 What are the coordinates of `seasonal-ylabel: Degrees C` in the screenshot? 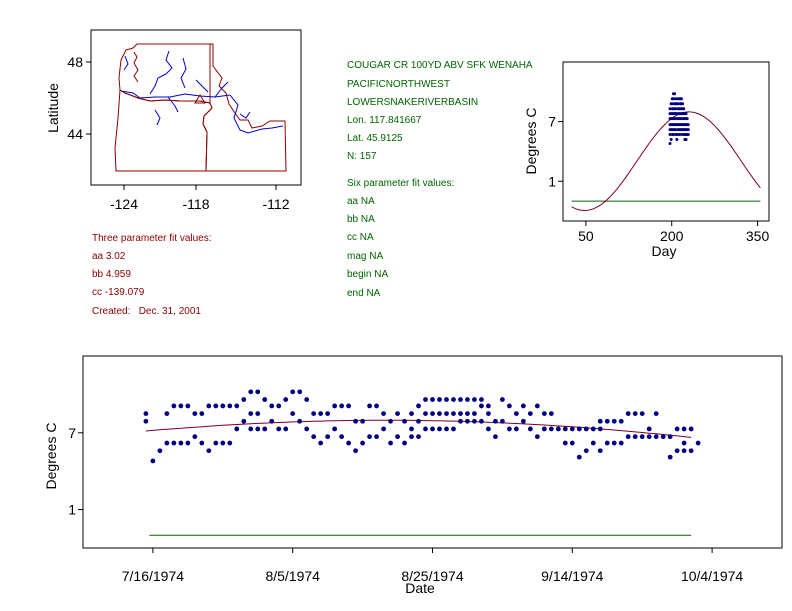 It's located at (531, 141).